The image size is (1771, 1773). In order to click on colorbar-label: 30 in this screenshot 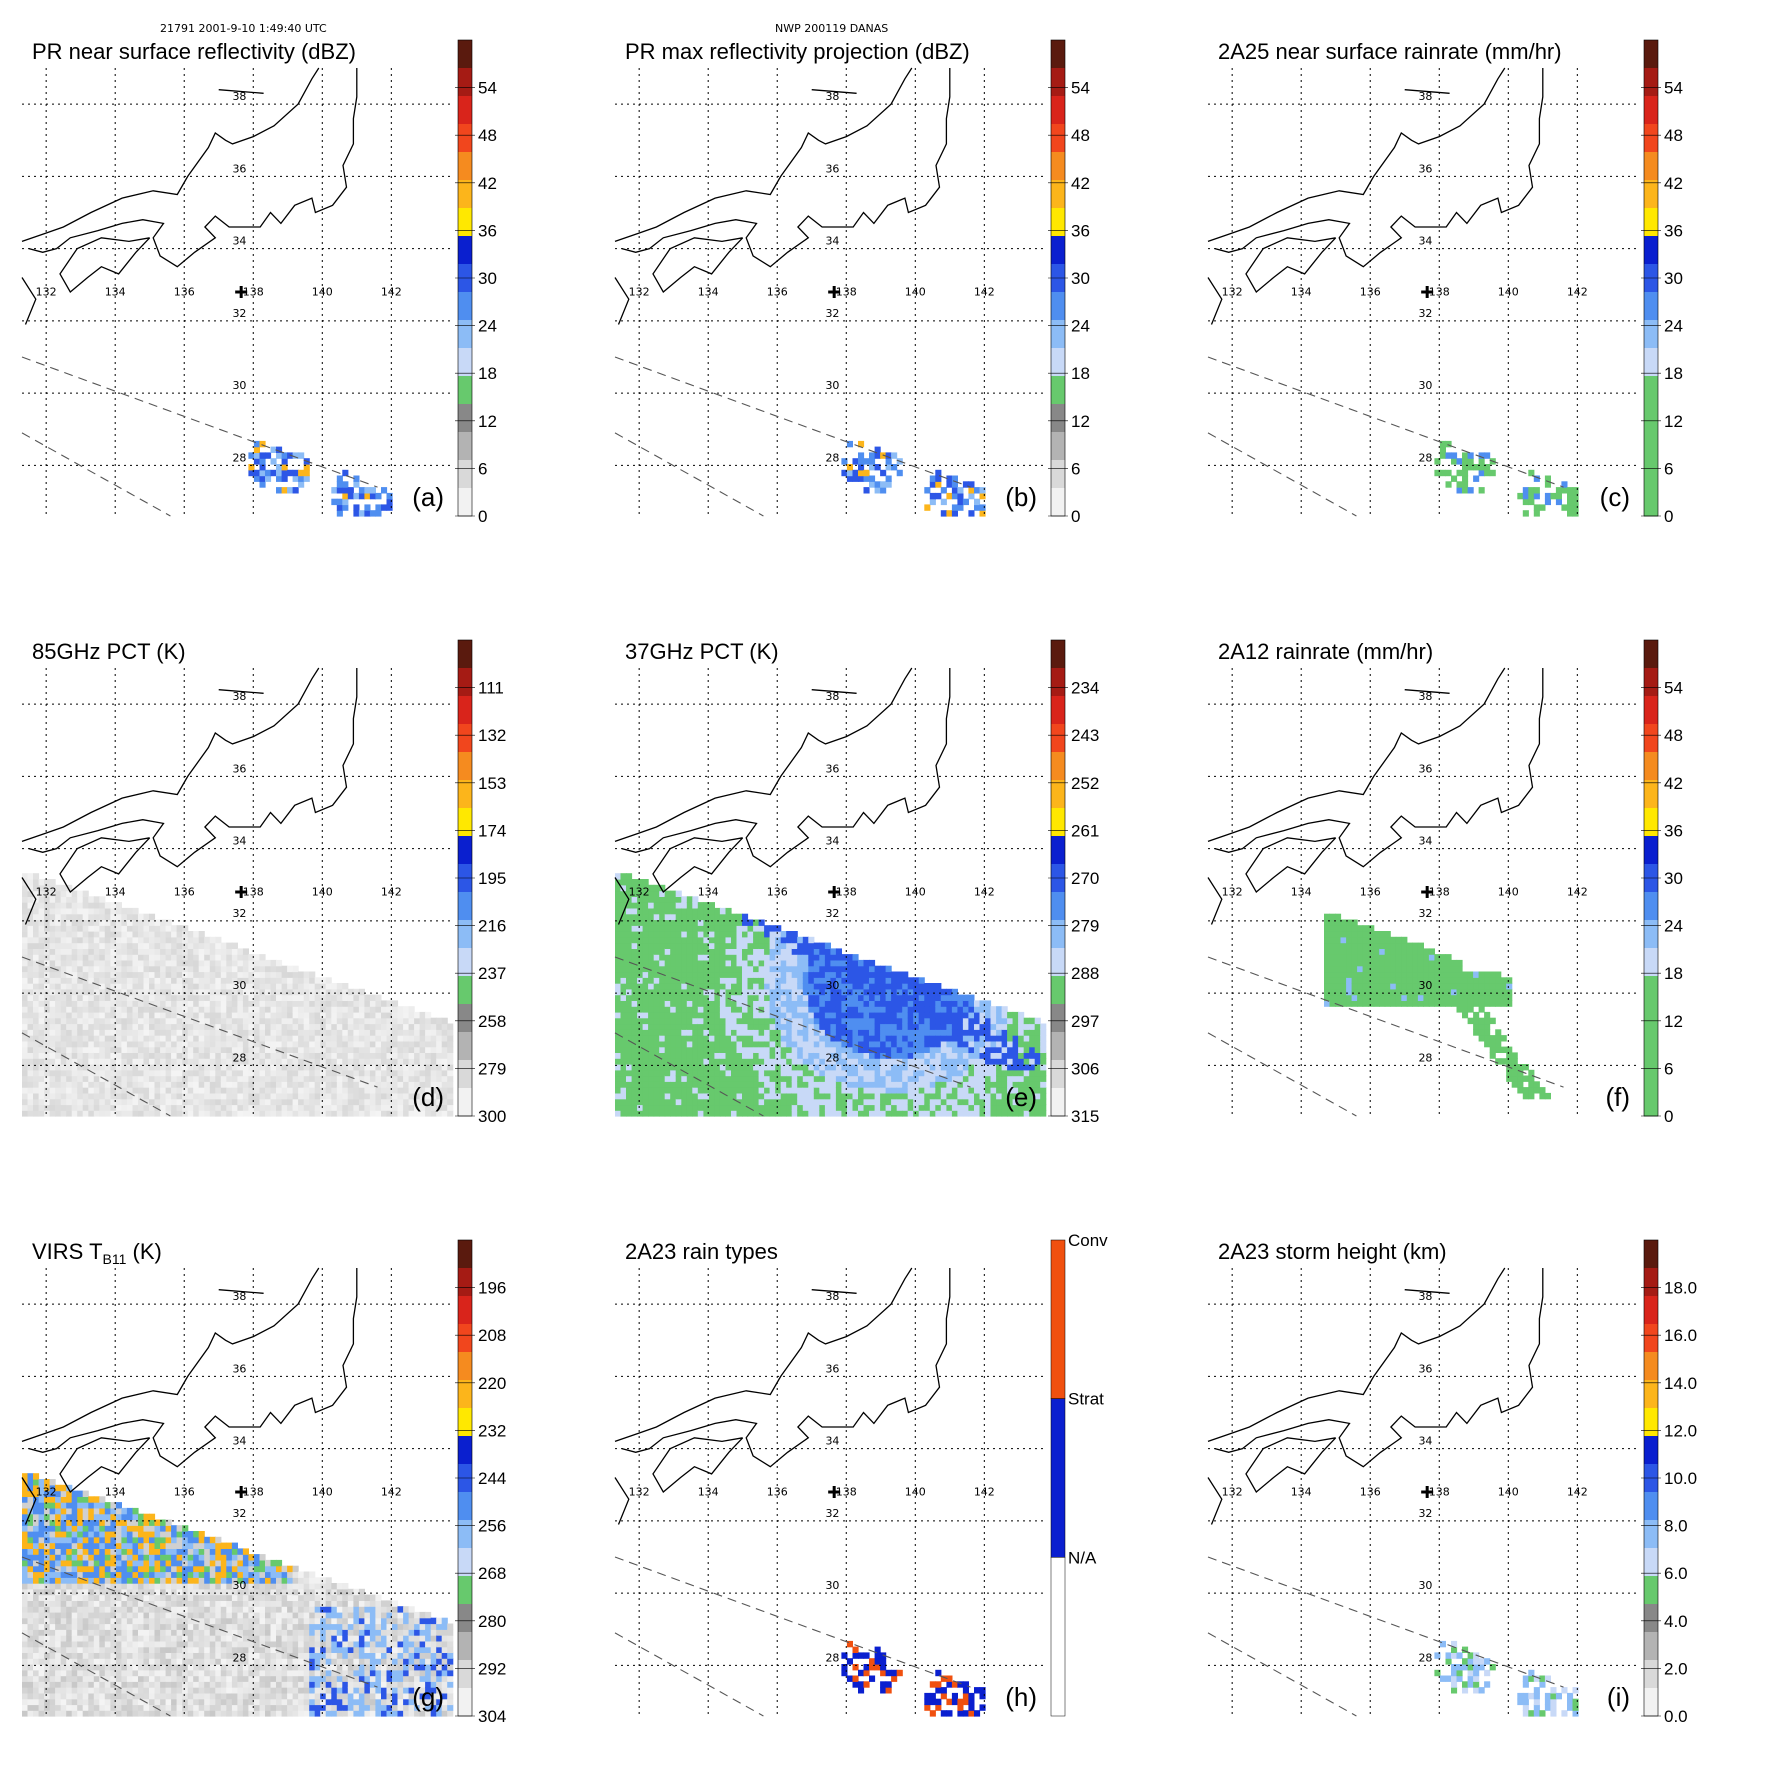, I will do `click(487, 278)`.